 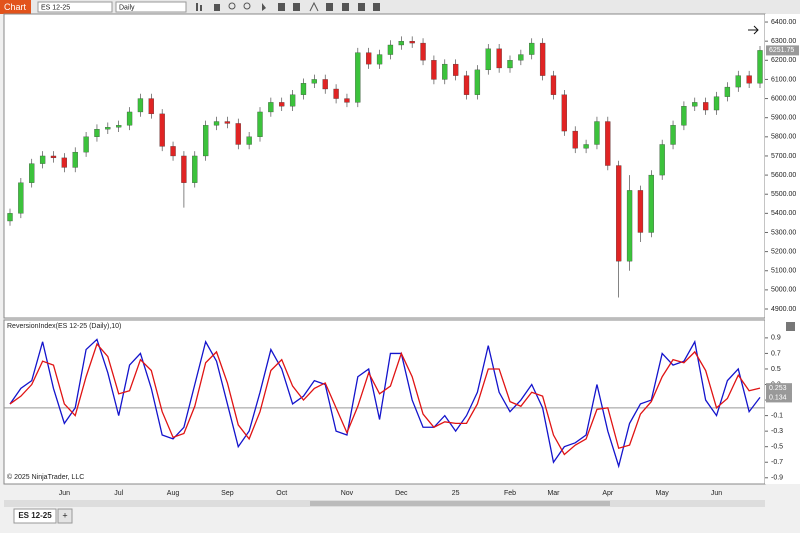 I want to click on add-tab-label: +, so click(x=64, y=515).